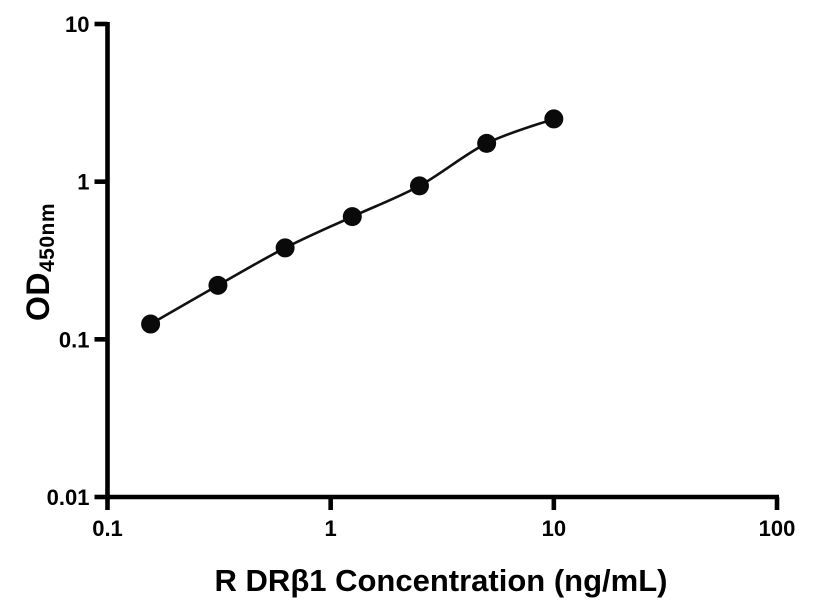 Image resolution: width=816 pixels, height=614 pixels. I want to click on y-axis-title: OD450nm, so click(39, 262).